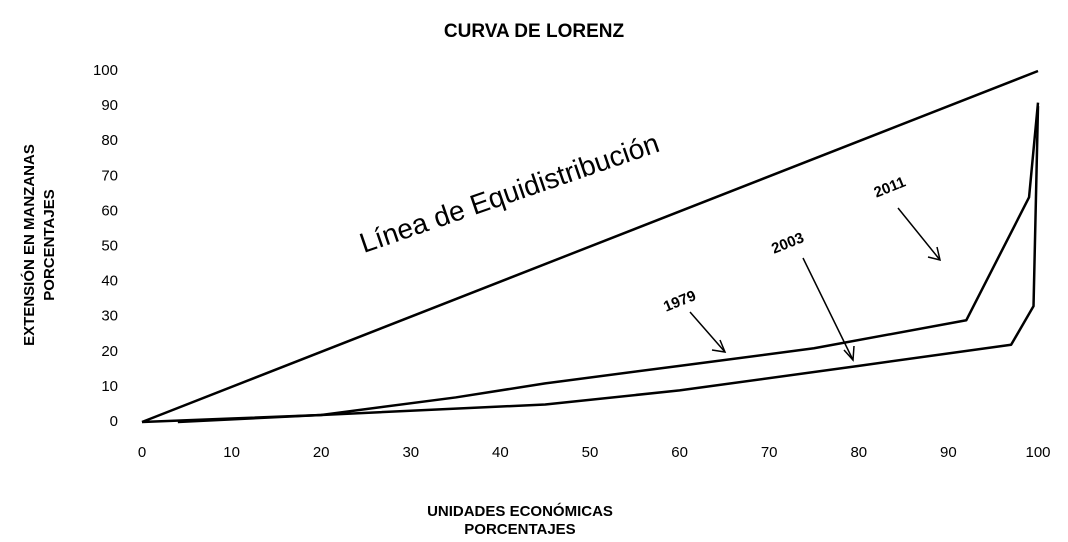  I want to click on x-tick-label: 60, so click(679, 452).